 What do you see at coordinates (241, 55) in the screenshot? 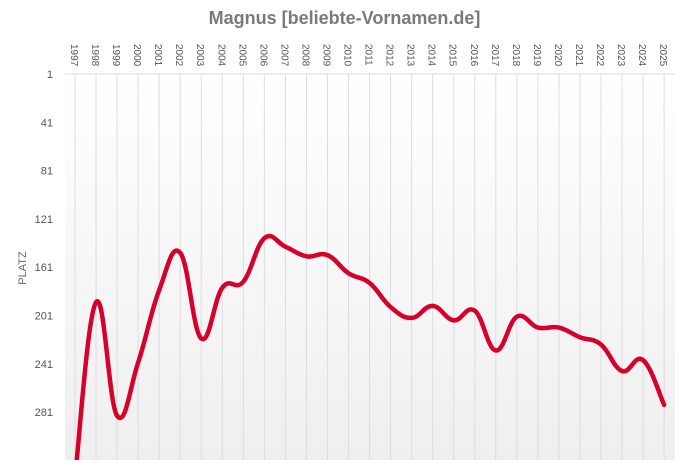
I see `x-tick-label: 2005` at bounding box center [241, 55].